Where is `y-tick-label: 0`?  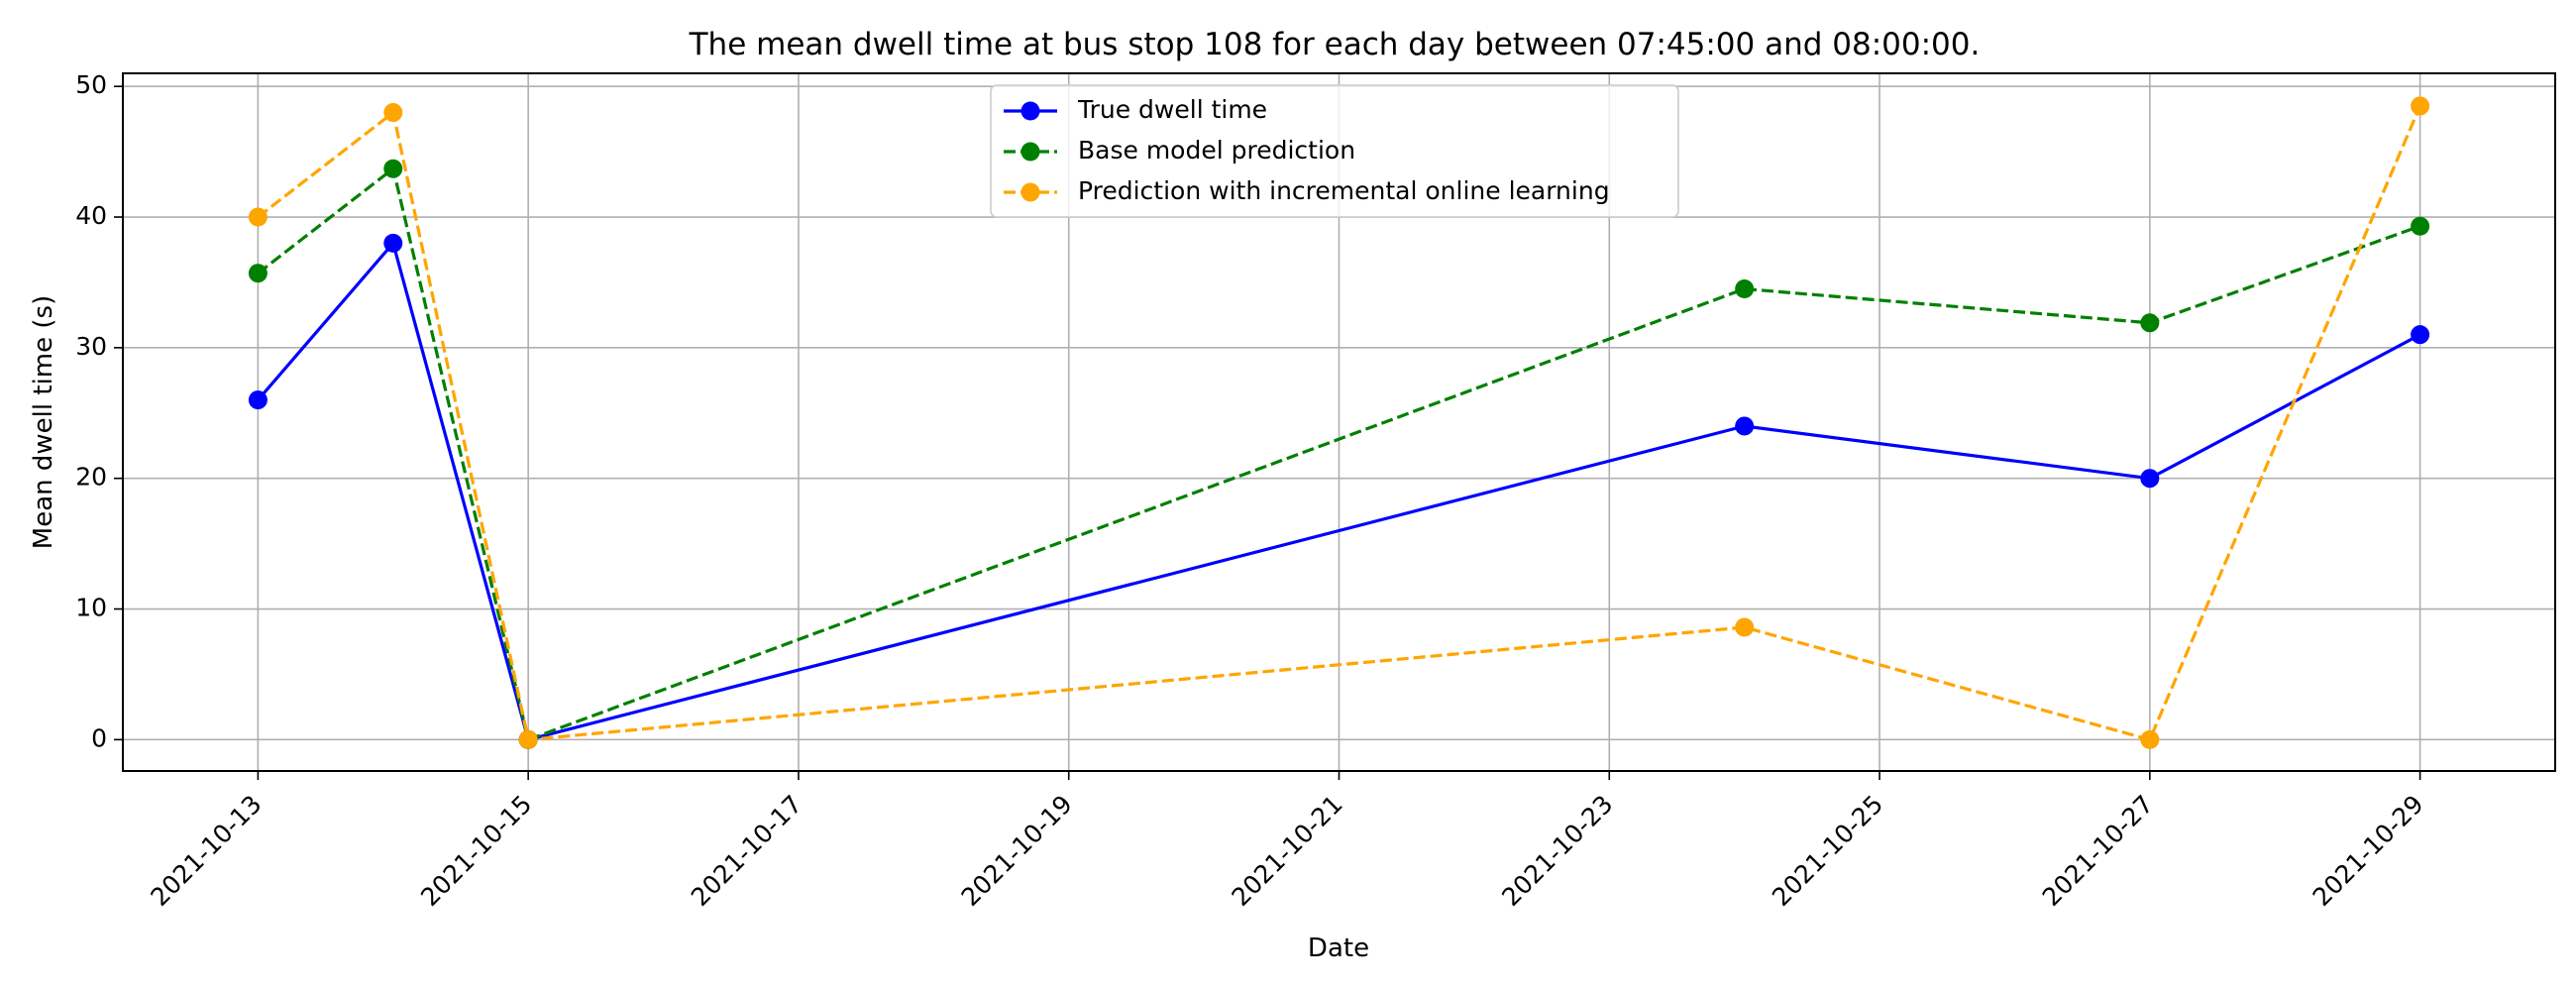
y-tick-label: 0 is located at coordinates (99, 737).